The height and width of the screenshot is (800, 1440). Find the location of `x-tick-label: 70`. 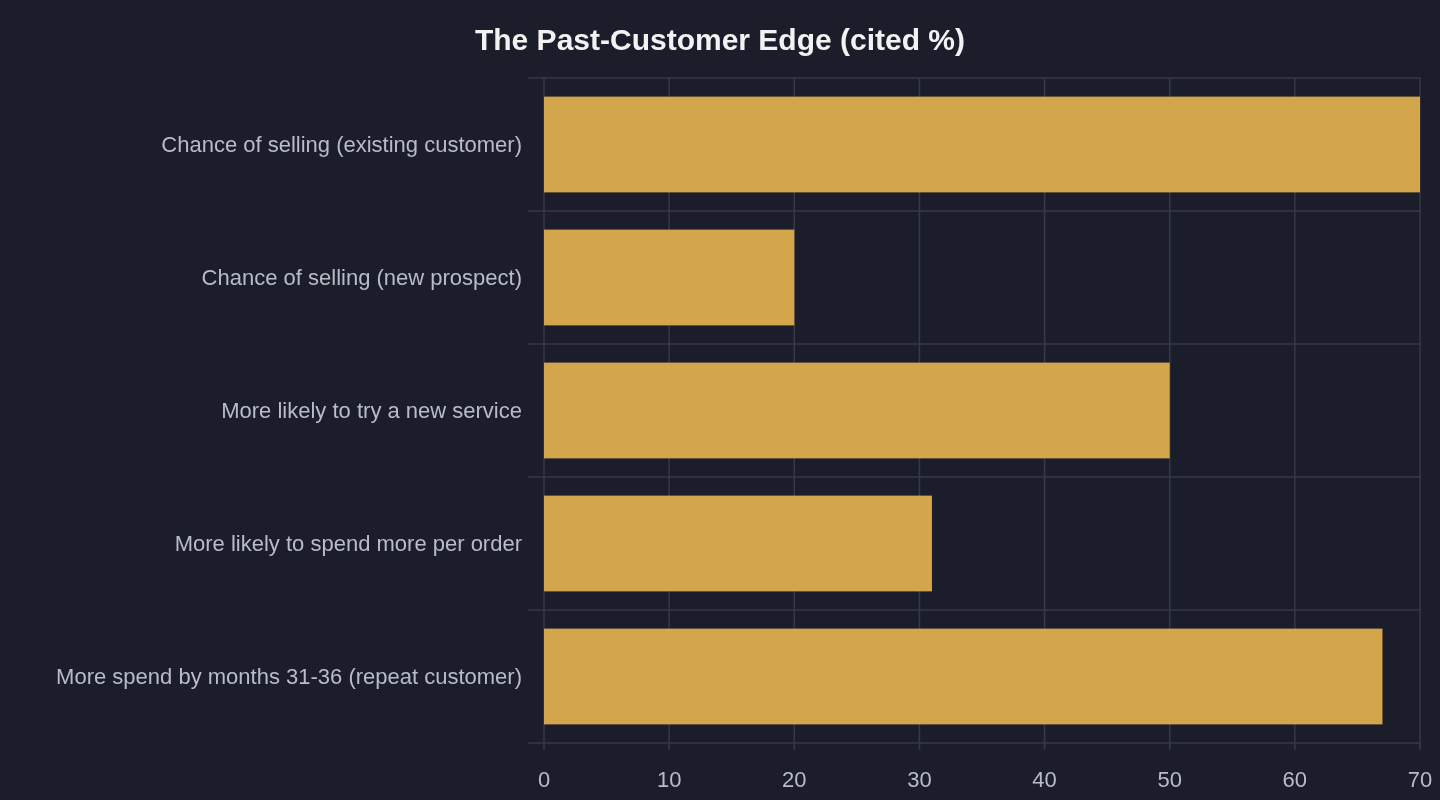

x-tick-label: 70 is located at coordinates (1420, 779).